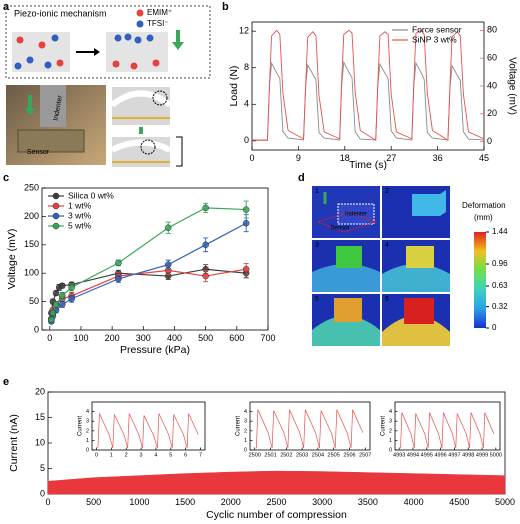 The image size is (520, 524). What do you see at coordinates (492, 30) in the screenshot?
I see `y2-tick-label: 80` at bounding box center [492, 30].